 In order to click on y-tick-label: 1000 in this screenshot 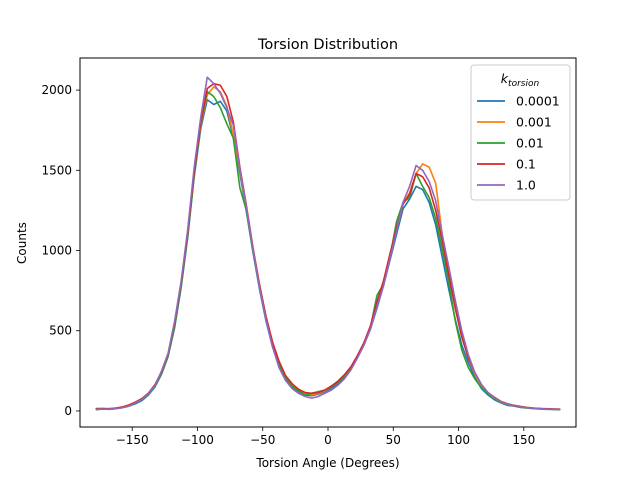, I will do `click(56, 251)`.